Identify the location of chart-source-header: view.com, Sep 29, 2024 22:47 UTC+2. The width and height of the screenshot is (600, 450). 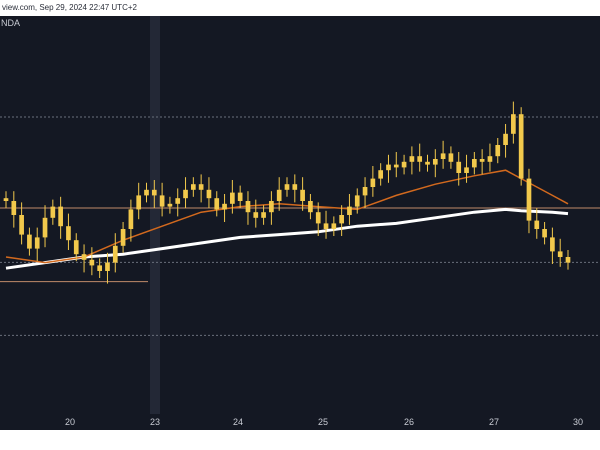
(300, 8).